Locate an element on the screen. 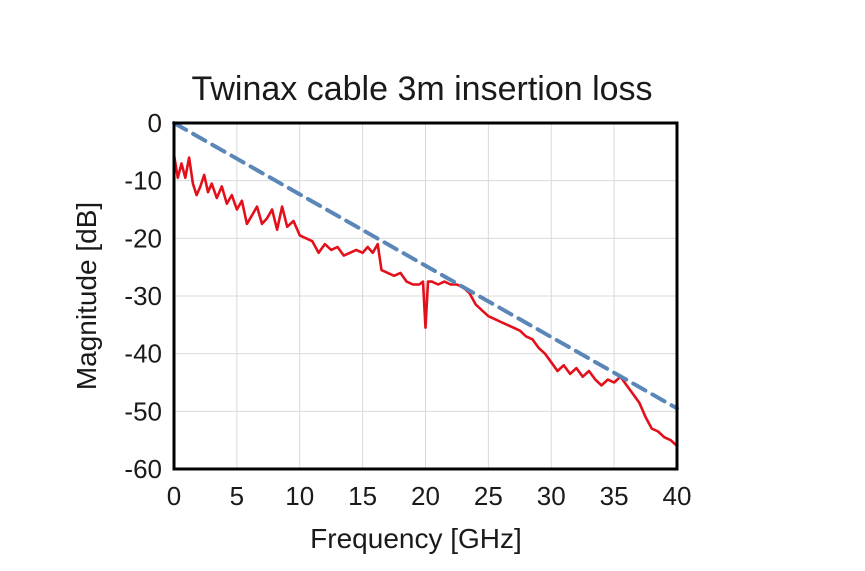 The width and height of the screenshot is (865, 571). x-tick-label: 40 is located at coordinates (677, 496).